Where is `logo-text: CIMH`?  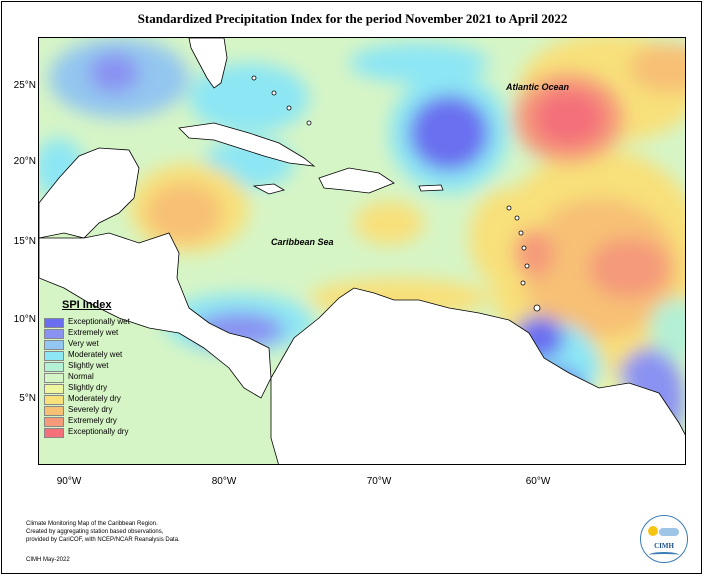
logo-text: CIMH is located at coordinates (664, 546).